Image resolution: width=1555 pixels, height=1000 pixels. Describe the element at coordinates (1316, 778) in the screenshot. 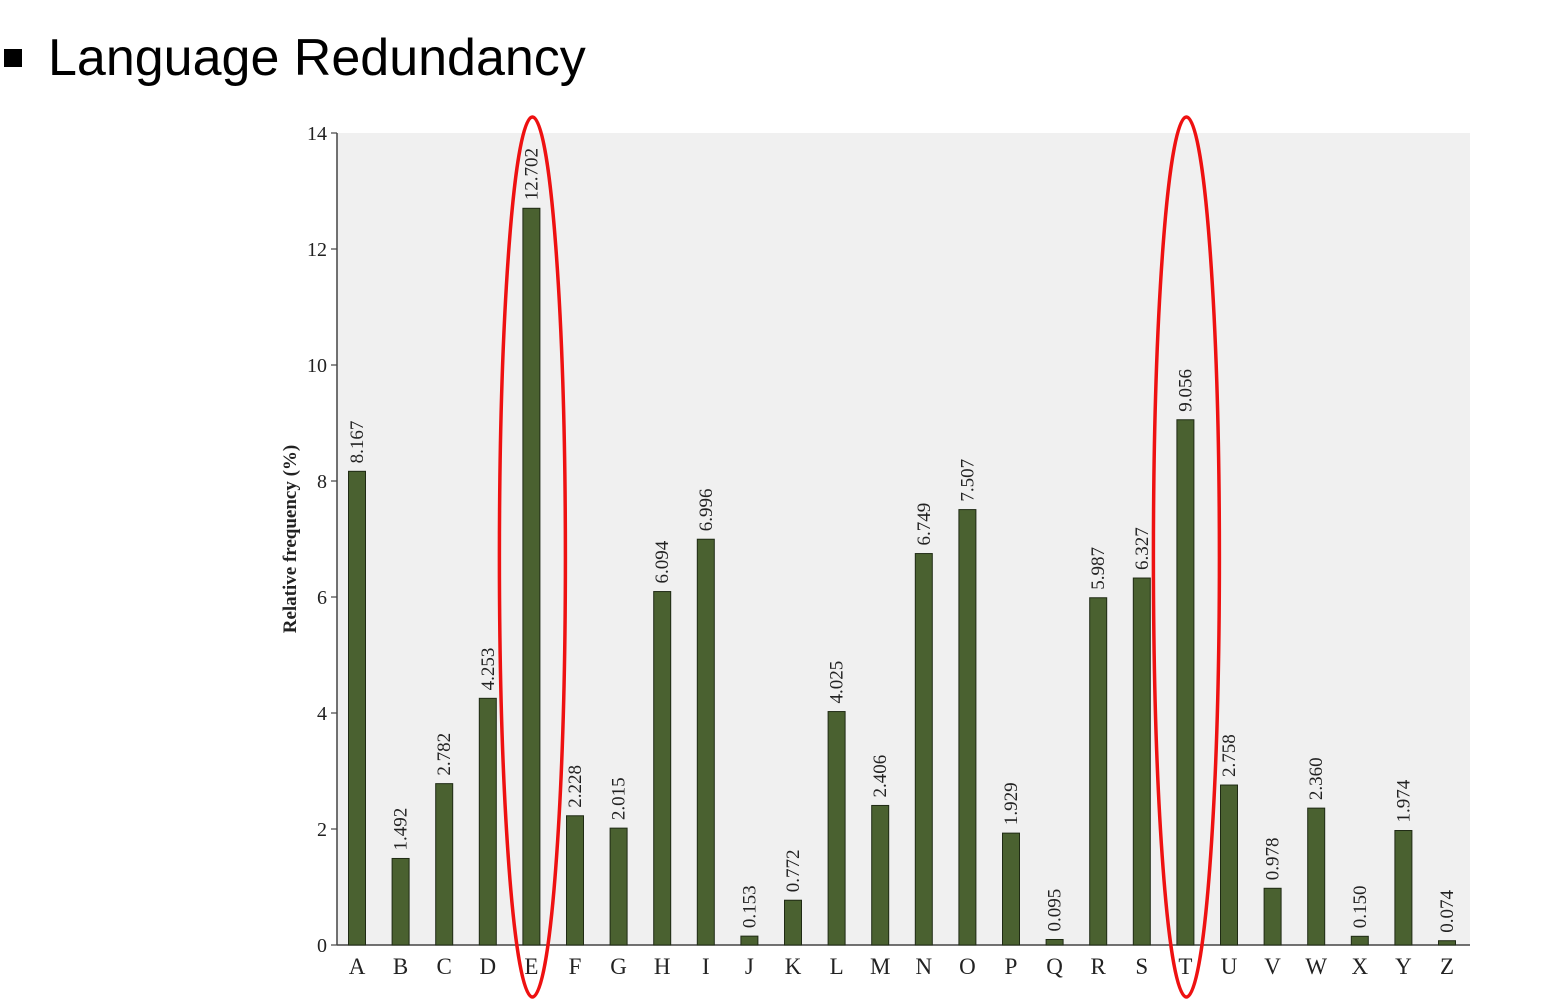

I see `data-label-w: 2.360` at that location.